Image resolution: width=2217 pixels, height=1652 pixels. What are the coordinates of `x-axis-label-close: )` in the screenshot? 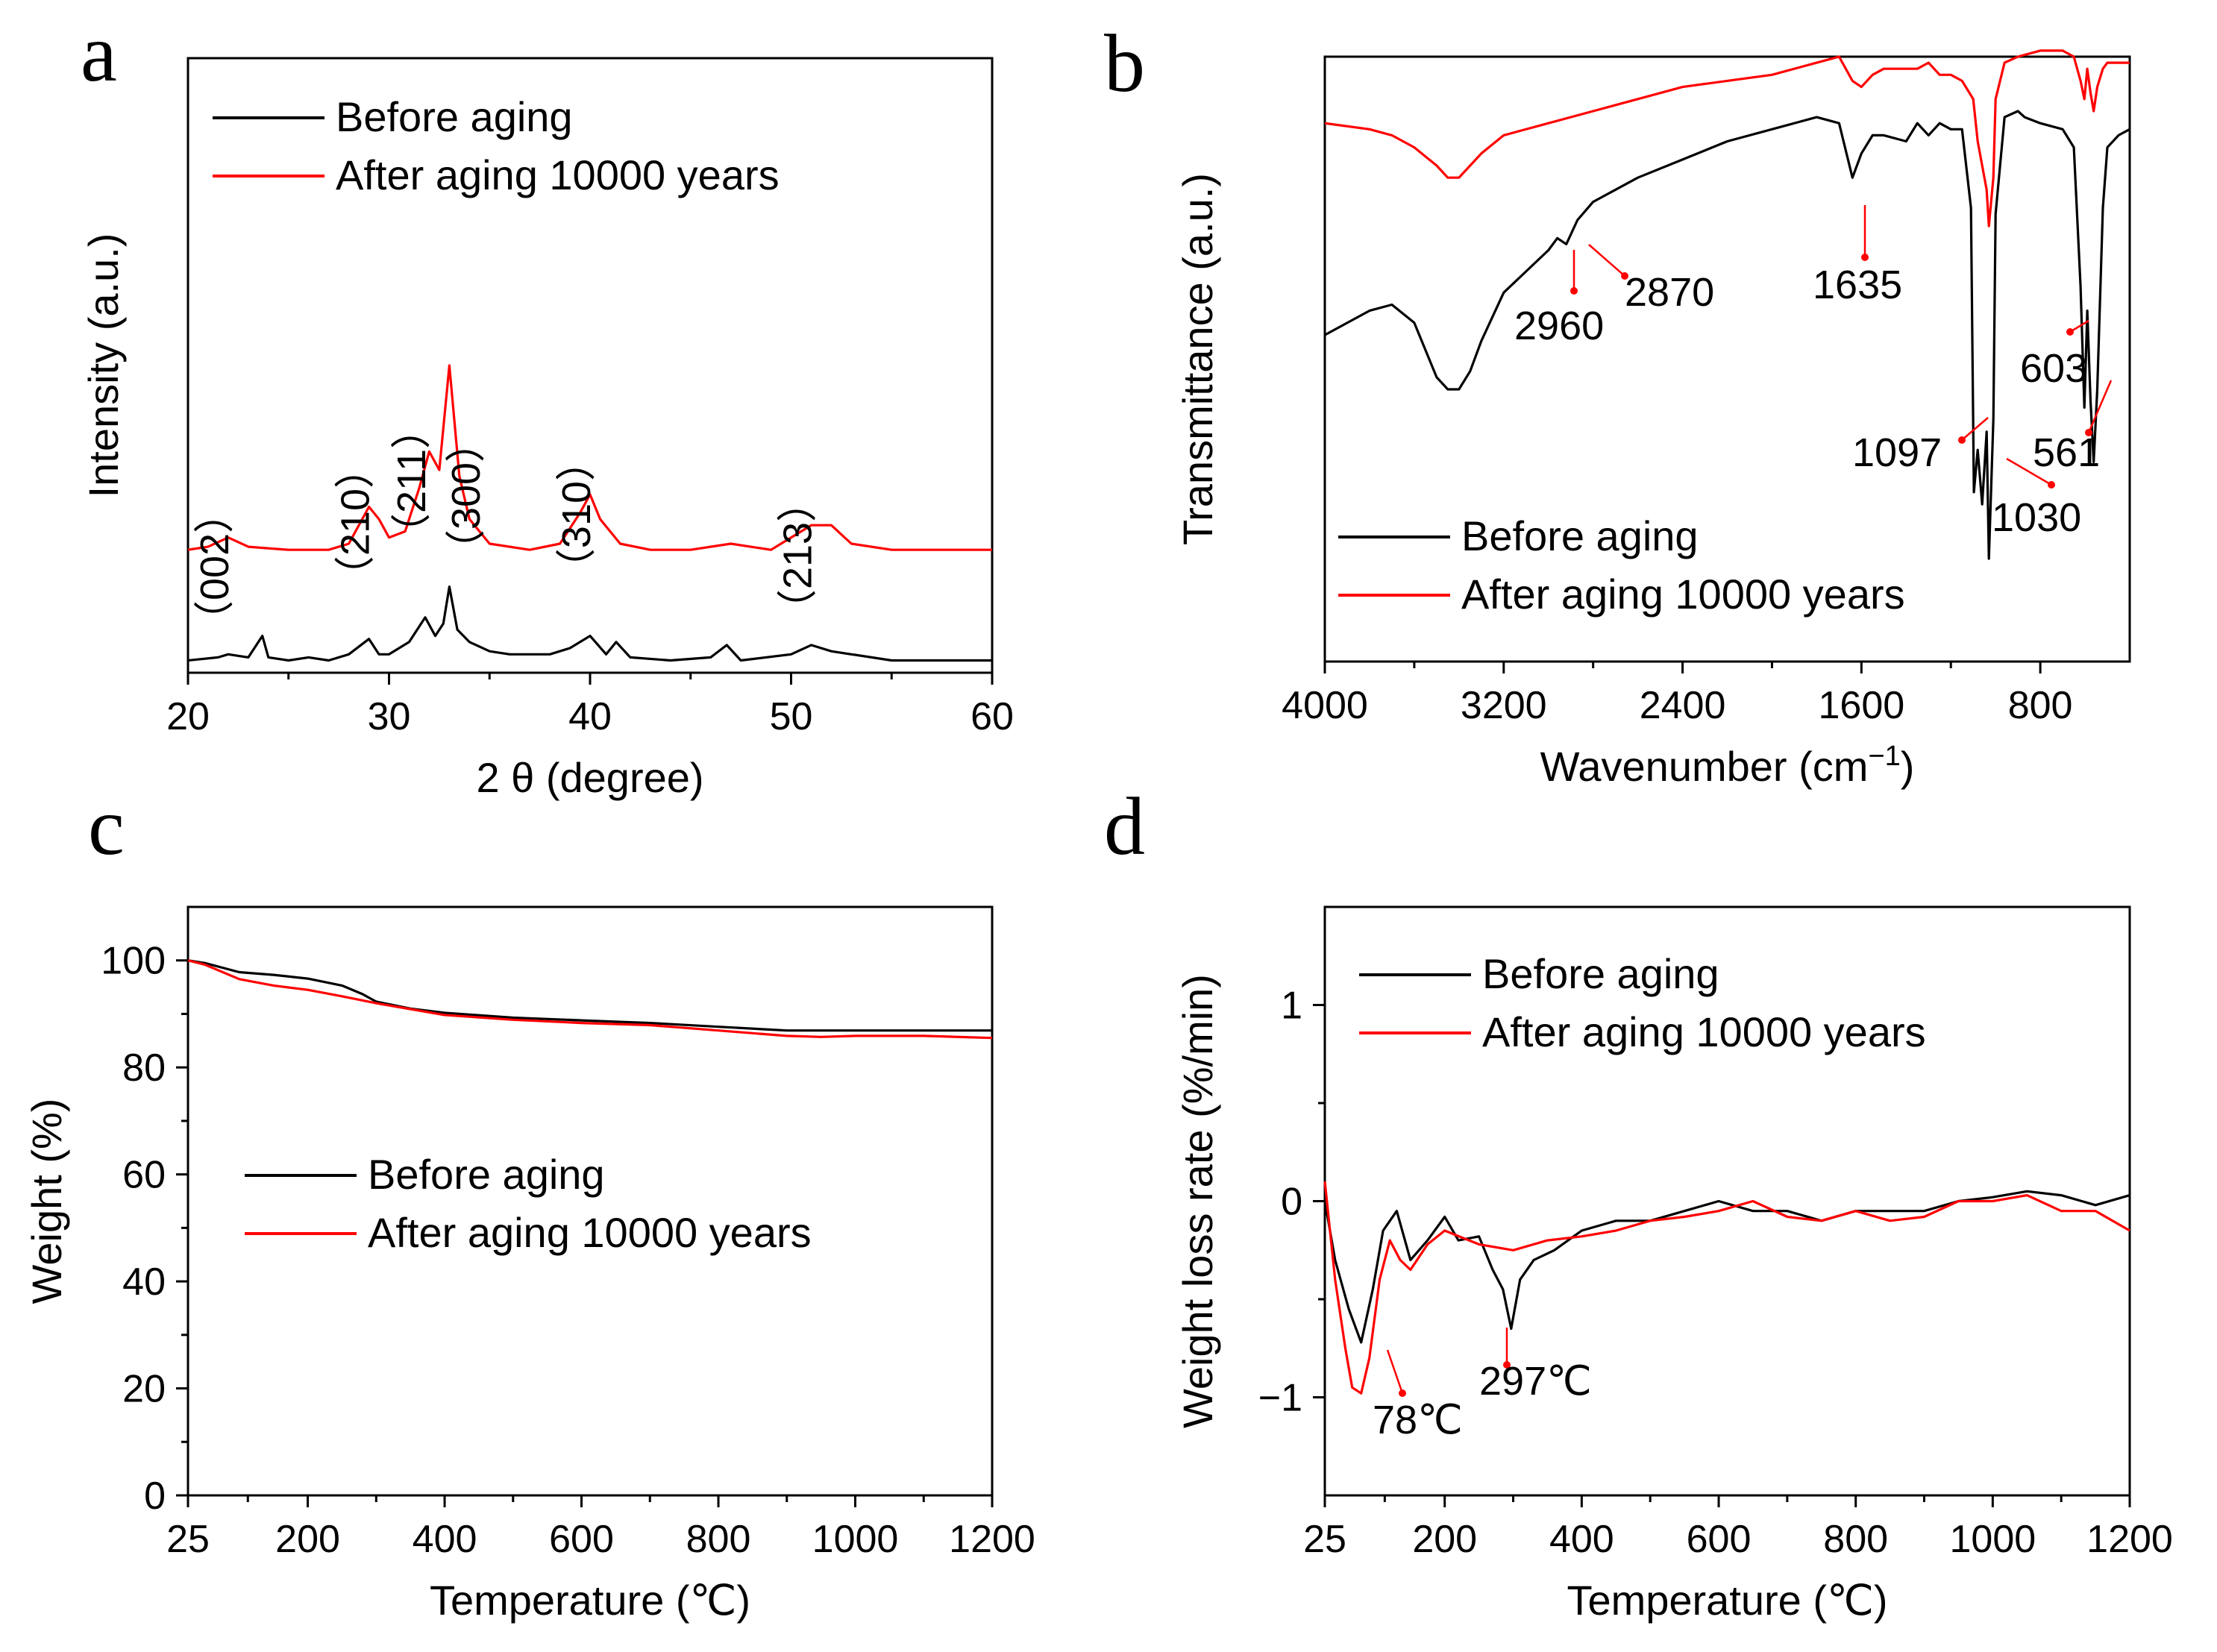 It's located at (1908, 766).